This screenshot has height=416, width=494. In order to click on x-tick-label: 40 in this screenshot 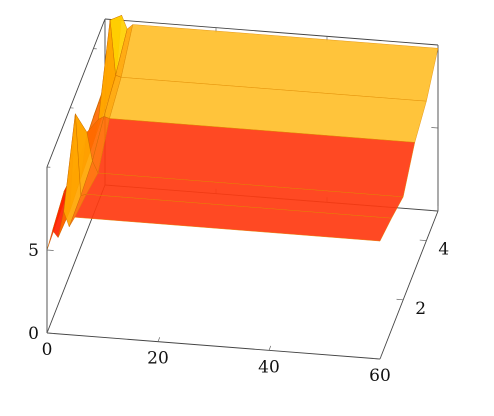, I will do `click(269, 367)`.